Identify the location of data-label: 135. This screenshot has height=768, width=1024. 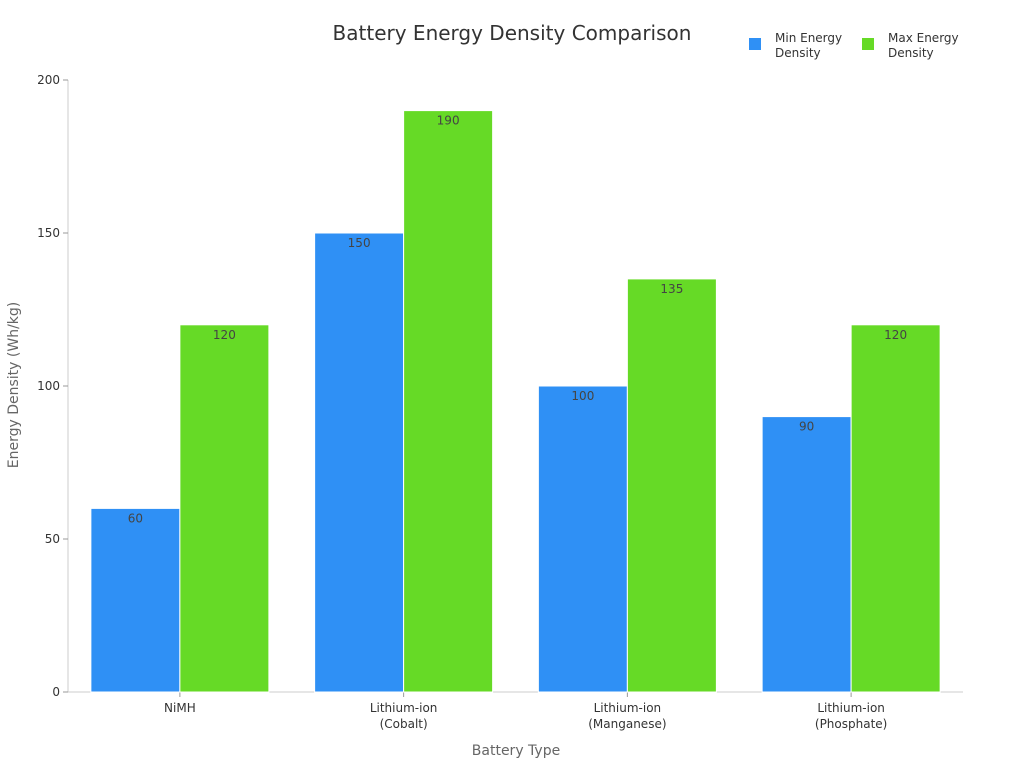
(671, 289).